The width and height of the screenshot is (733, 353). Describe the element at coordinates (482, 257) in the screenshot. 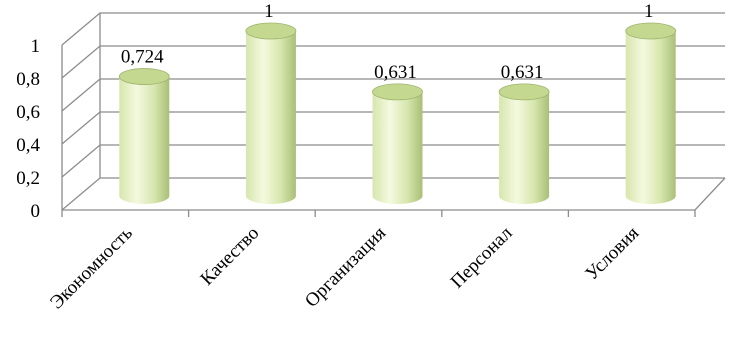

I see `category-label: Персонал` at that location.